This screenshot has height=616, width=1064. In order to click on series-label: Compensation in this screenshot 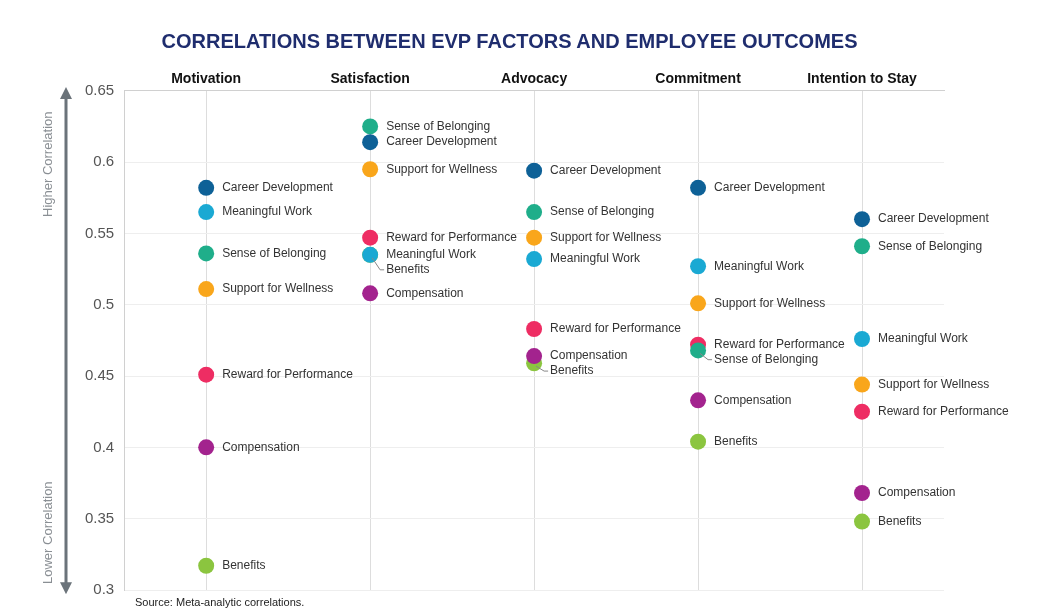, I will do `click(261, 446)`.